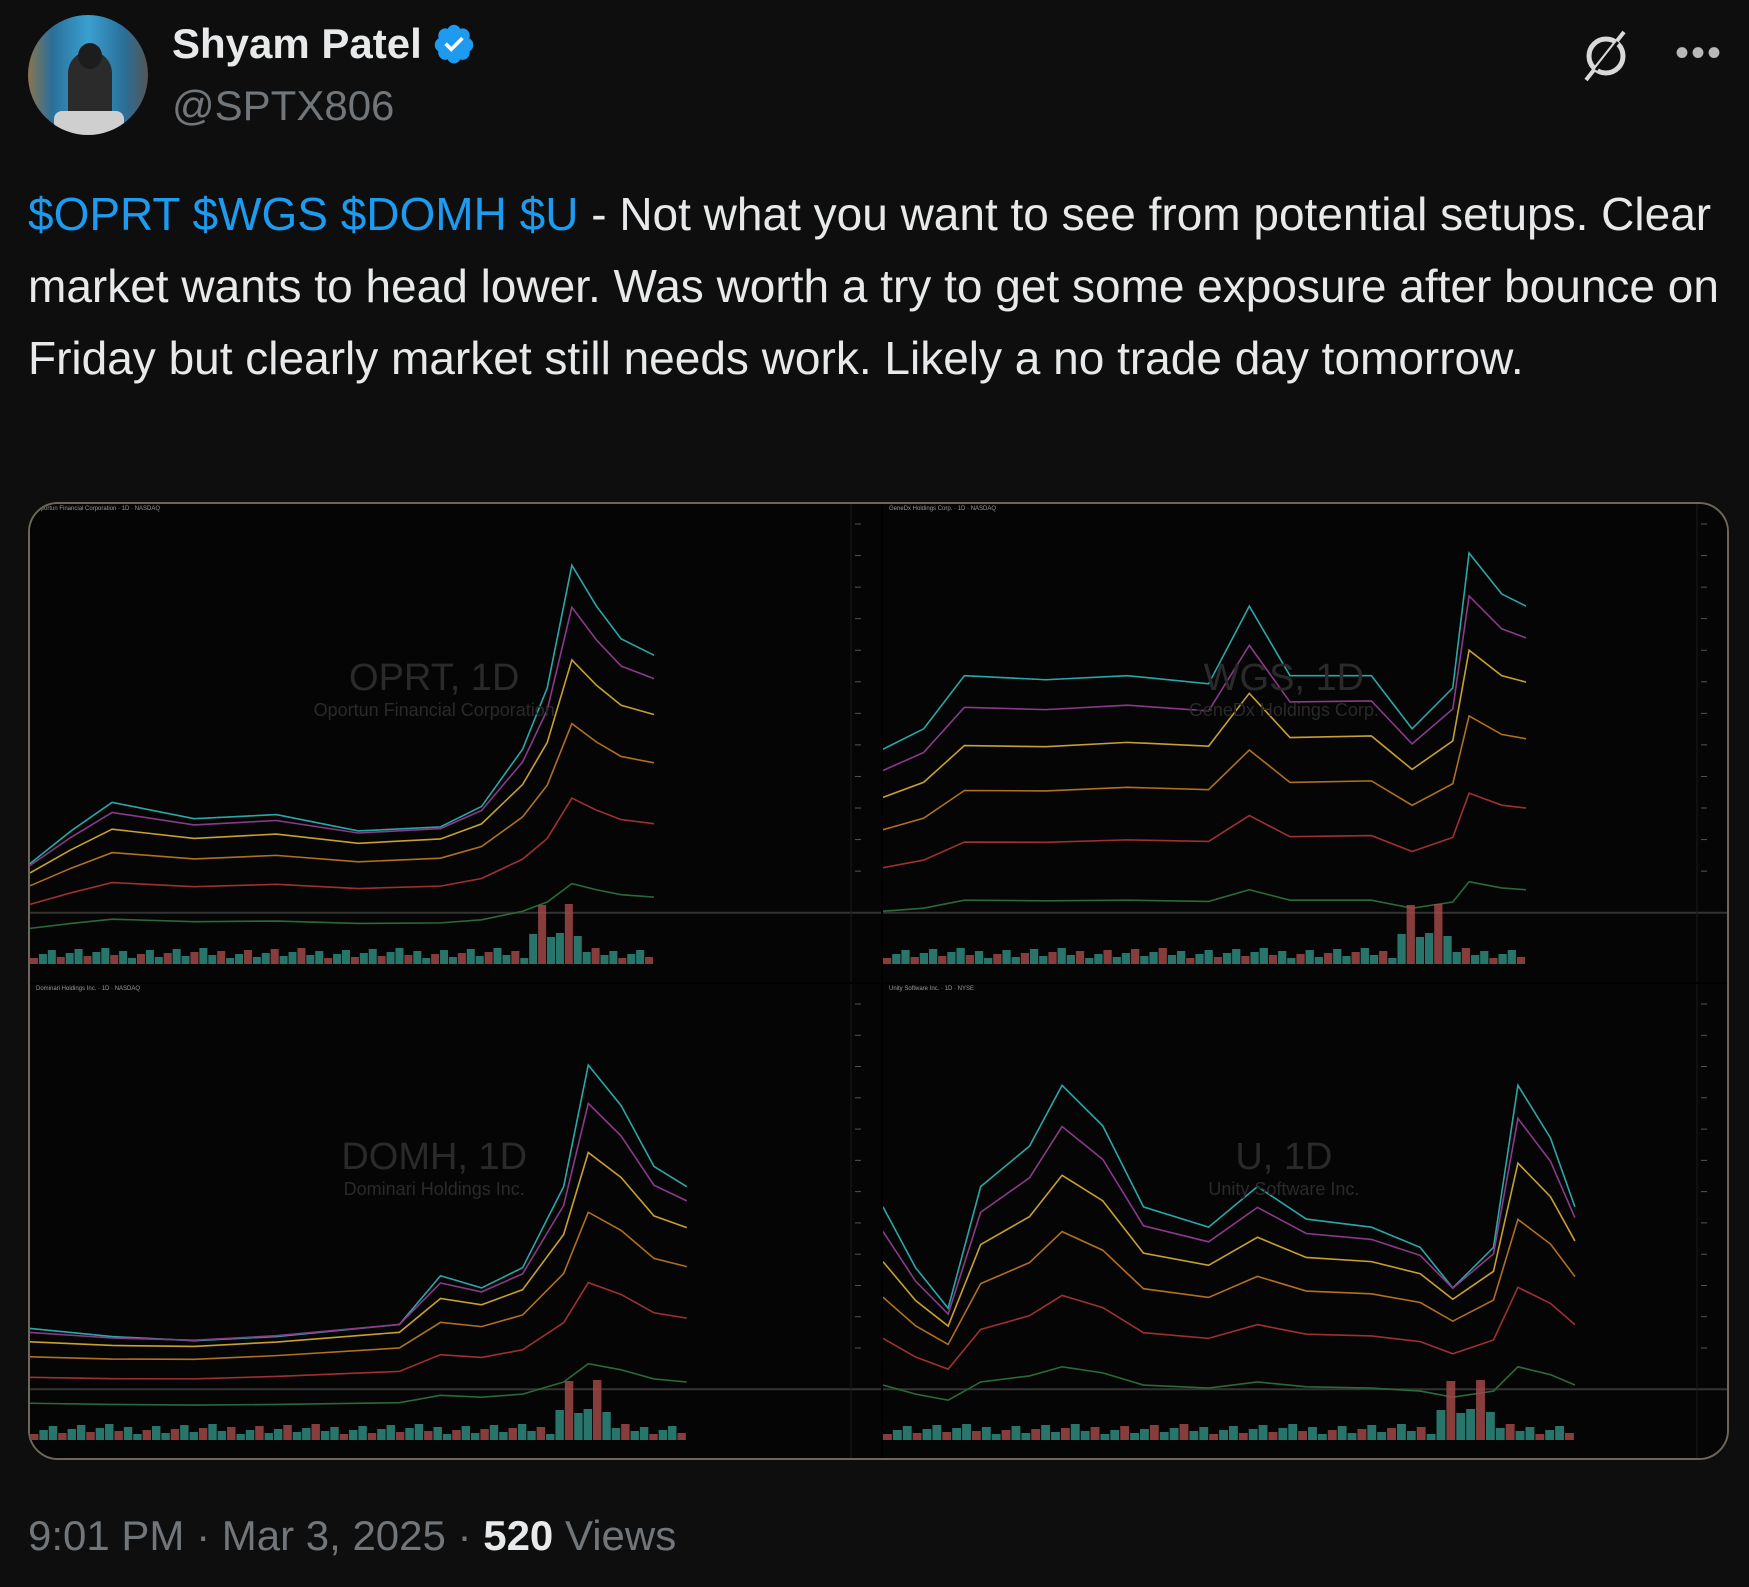  I want to click on grok-icon, so click(1606, 56).